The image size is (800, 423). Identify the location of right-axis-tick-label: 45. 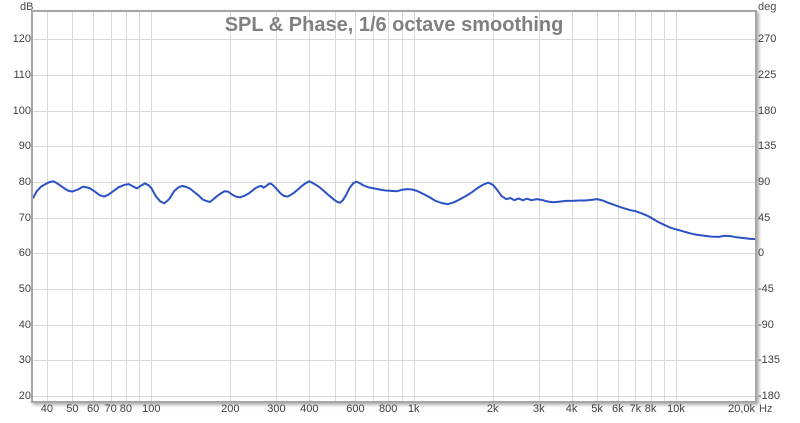
(764, 217).